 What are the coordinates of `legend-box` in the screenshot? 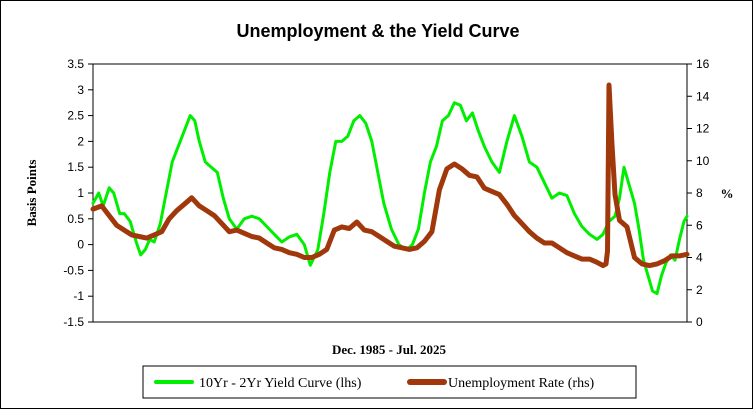 It's located at (389, 382).